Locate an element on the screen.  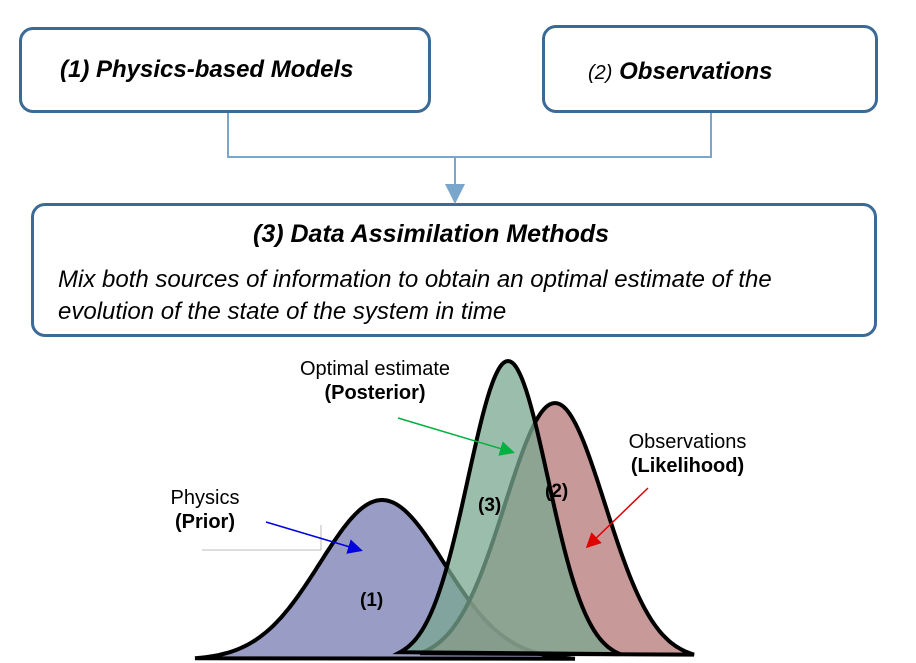
guide-line is located at coordinates (262, 538).